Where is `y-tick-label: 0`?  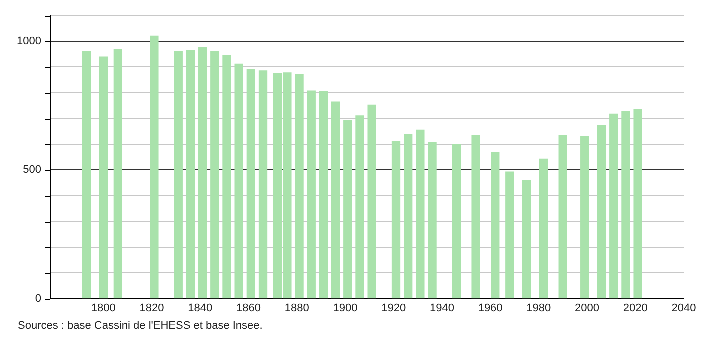 y-tick-label: 0 is located at coordinates (38, 298).